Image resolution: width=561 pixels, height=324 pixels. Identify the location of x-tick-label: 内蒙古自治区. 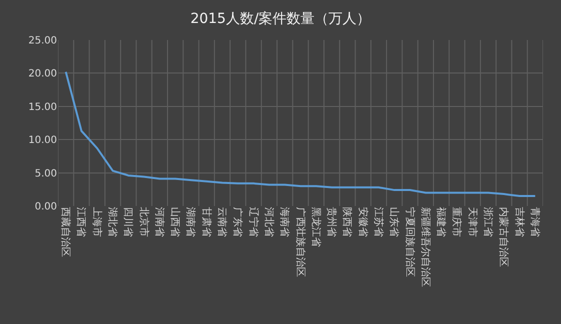
(504, 237).